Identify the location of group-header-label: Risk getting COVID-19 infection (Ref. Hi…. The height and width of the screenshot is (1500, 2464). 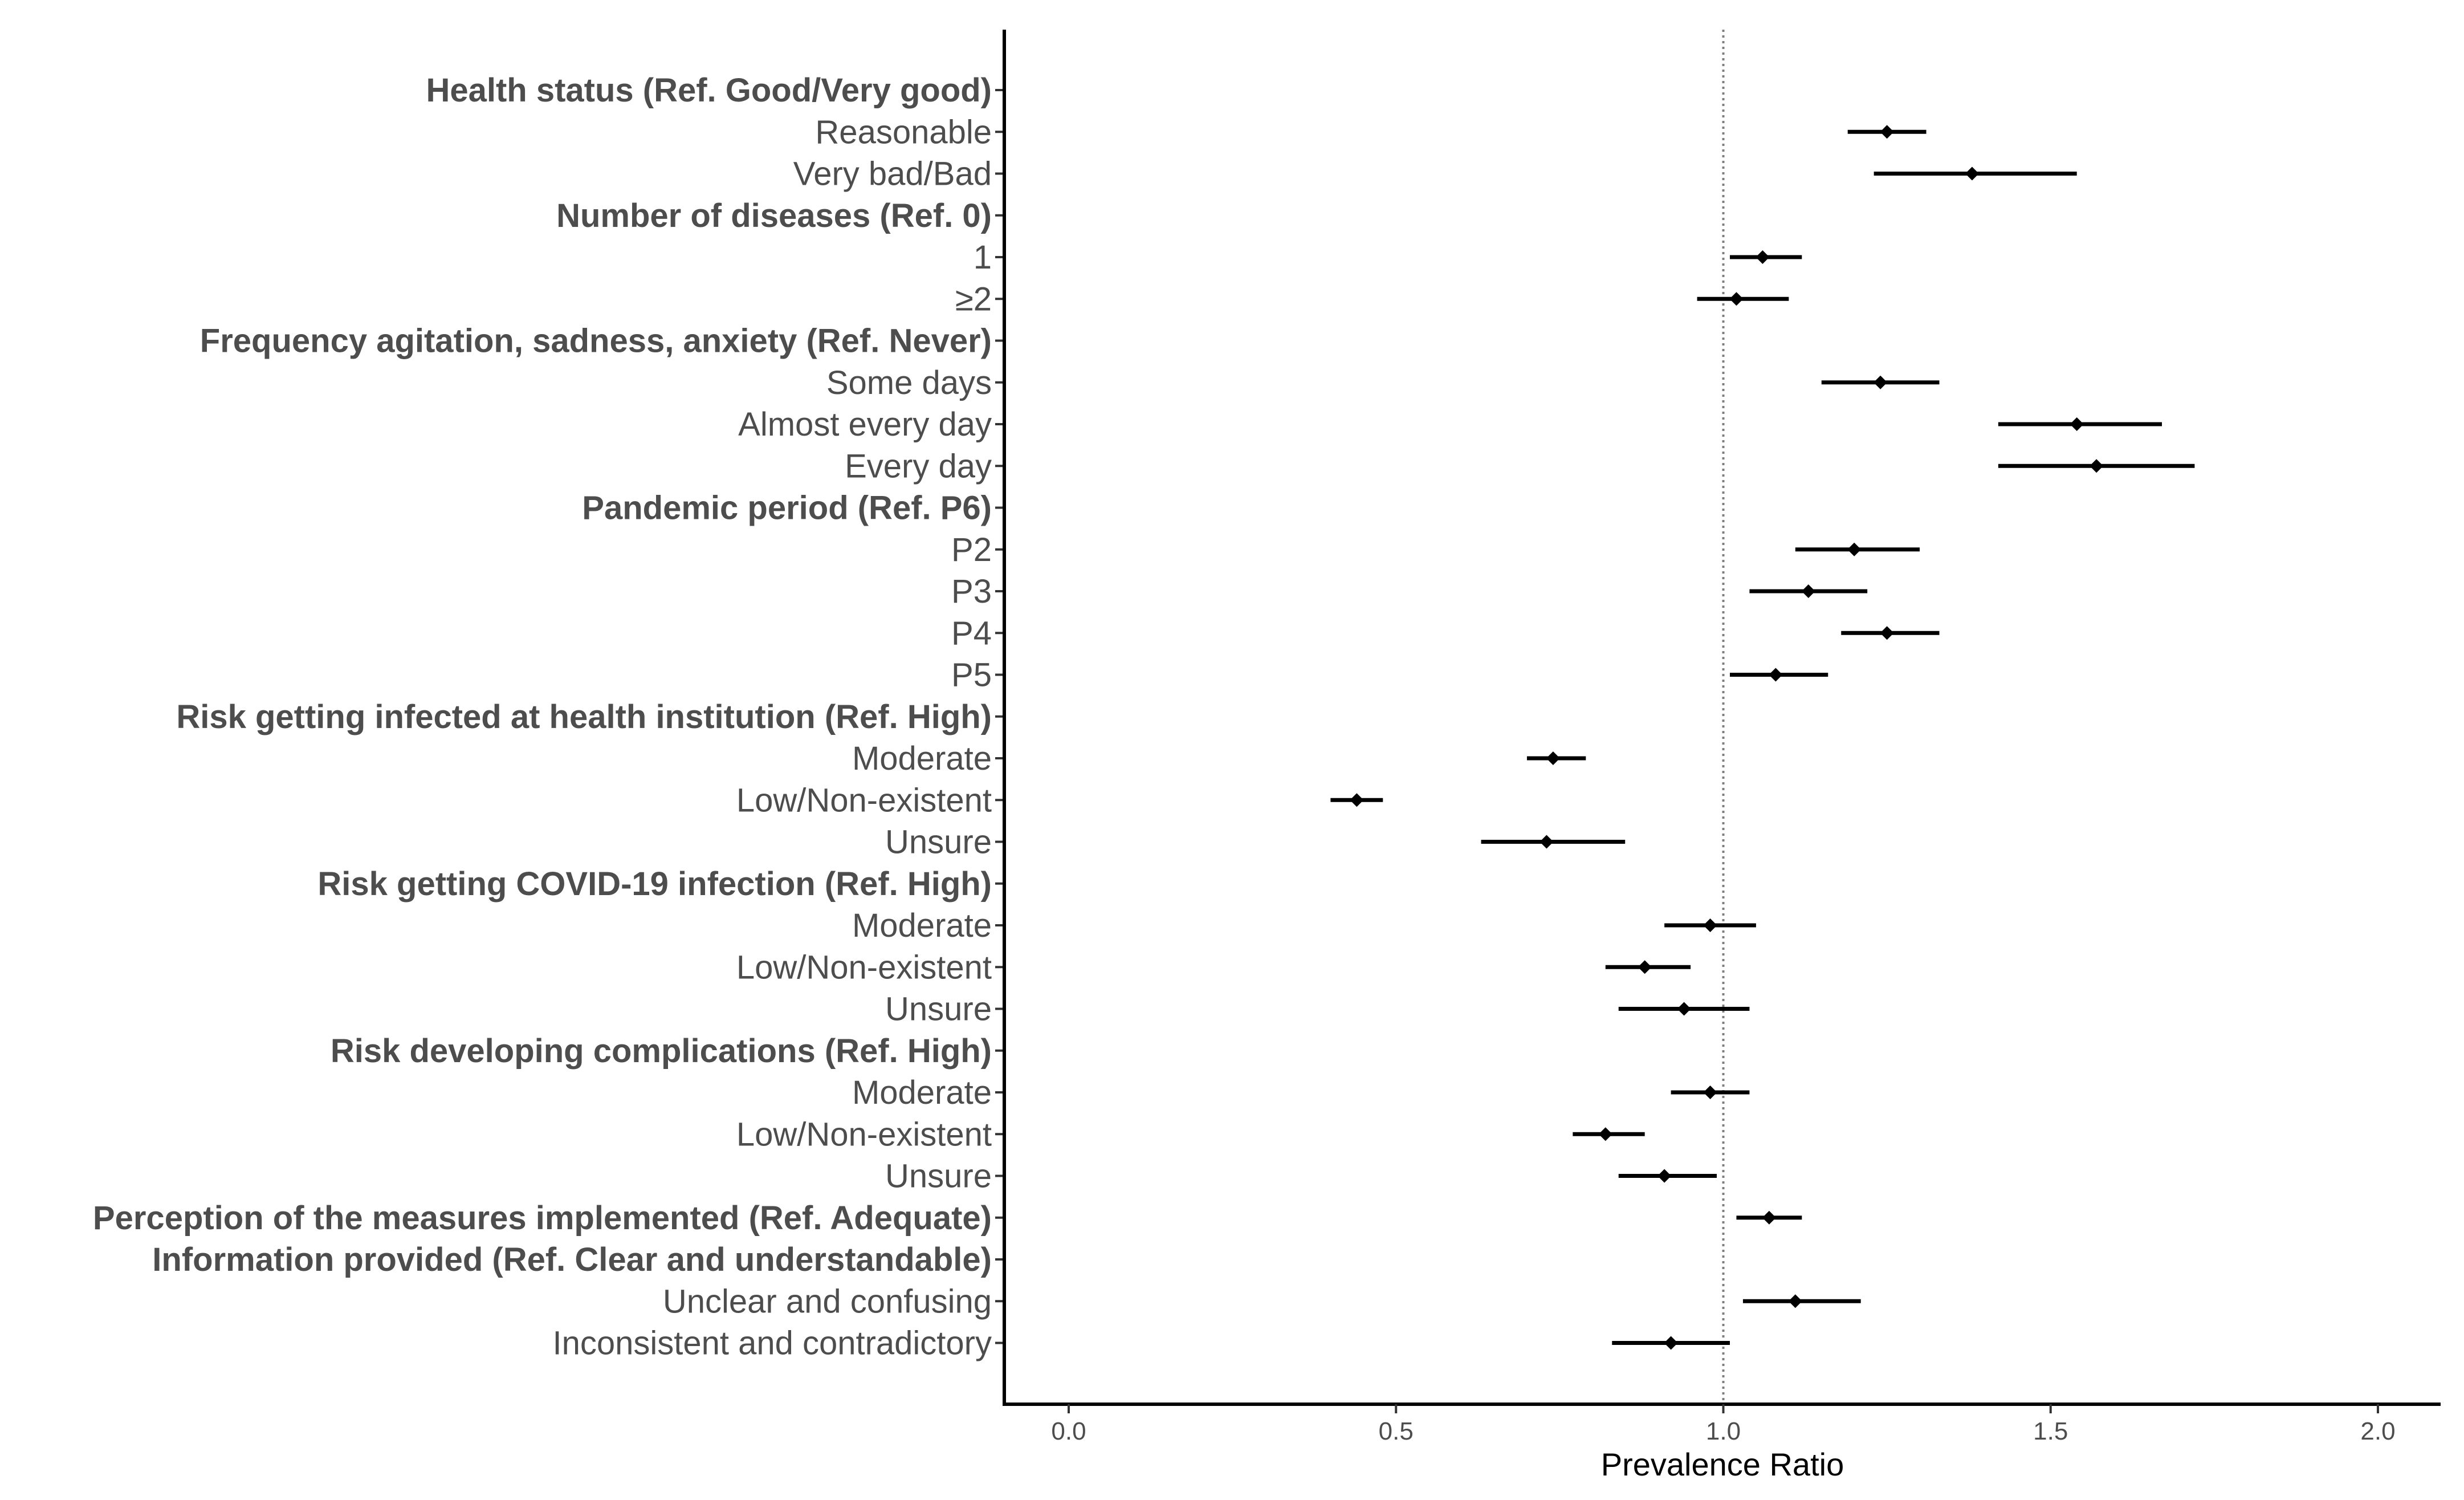
(654, 884).